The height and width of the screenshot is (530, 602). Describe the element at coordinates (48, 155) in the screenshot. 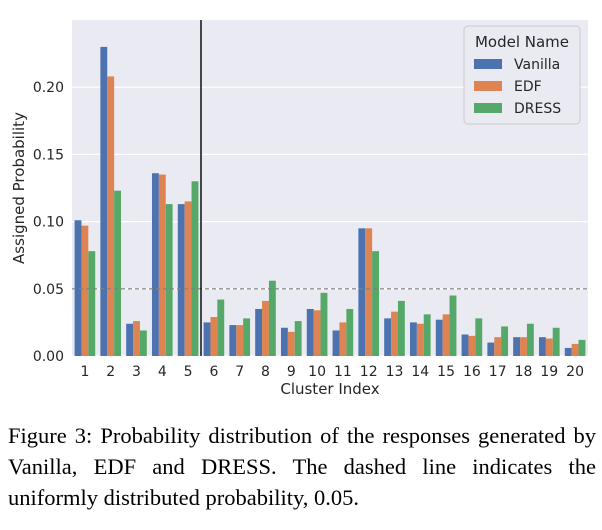

I see `y-tick-label: 0.15` at that location.